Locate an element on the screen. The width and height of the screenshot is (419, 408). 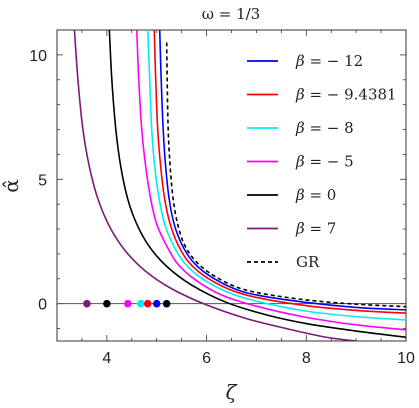
y-axis-label: α̂ is located at coordinates (11, 186).